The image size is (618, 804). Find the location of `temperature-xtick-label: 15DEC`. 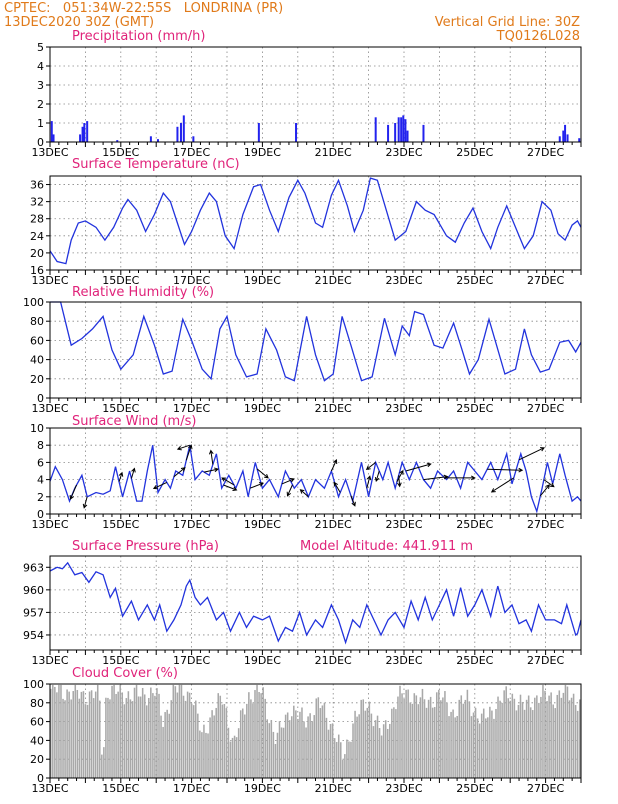

temperature-xtick-label: 15DEC is located at coordinates (120, 280).